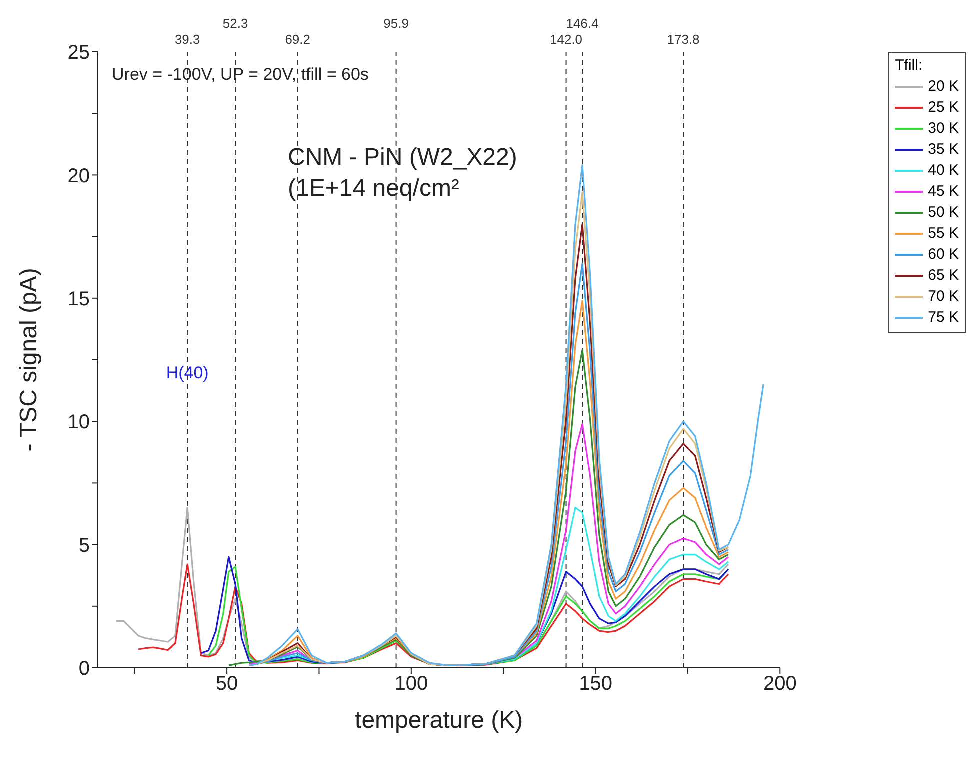 The width and height of the screenshot is (979, 759). I want to click on y-axis-title: - TSC signal (pA), so click(29, 360).